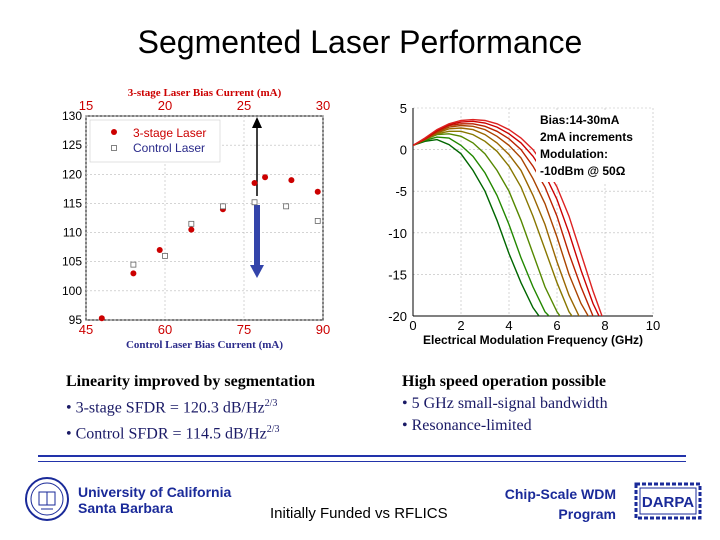 The image size is (720, 540). I want to click on footer-program: Chip-Scale WDM Program, so click(543, 504).